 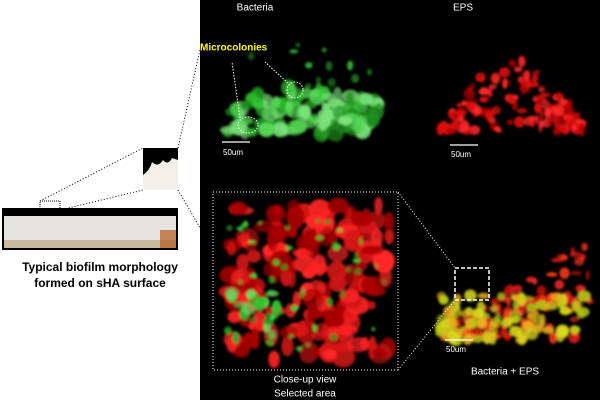 I want to click on eps-image, so click(x=511, y=96).